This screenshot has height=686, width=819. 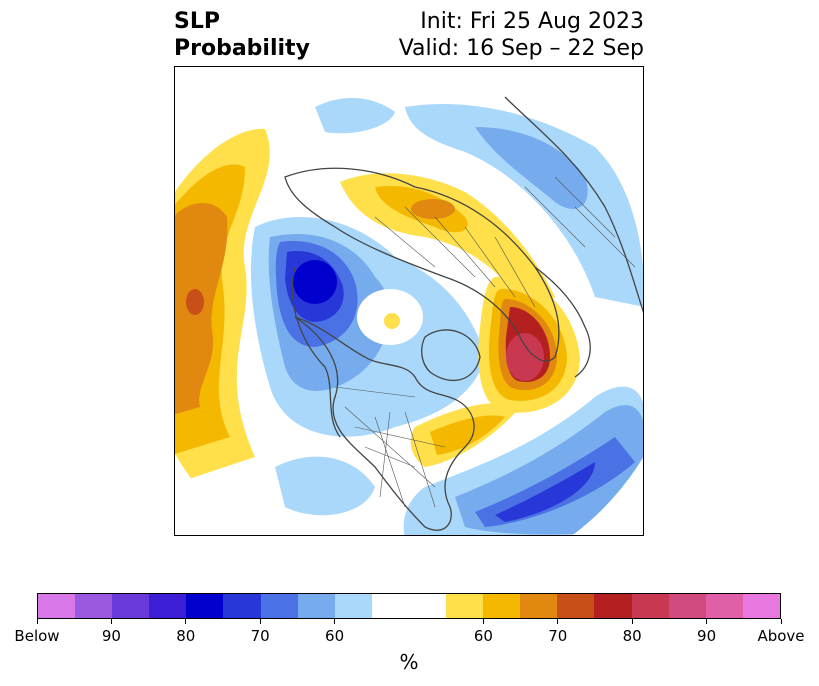 I want to click on north-america-outline, so click(x=384, y=423).